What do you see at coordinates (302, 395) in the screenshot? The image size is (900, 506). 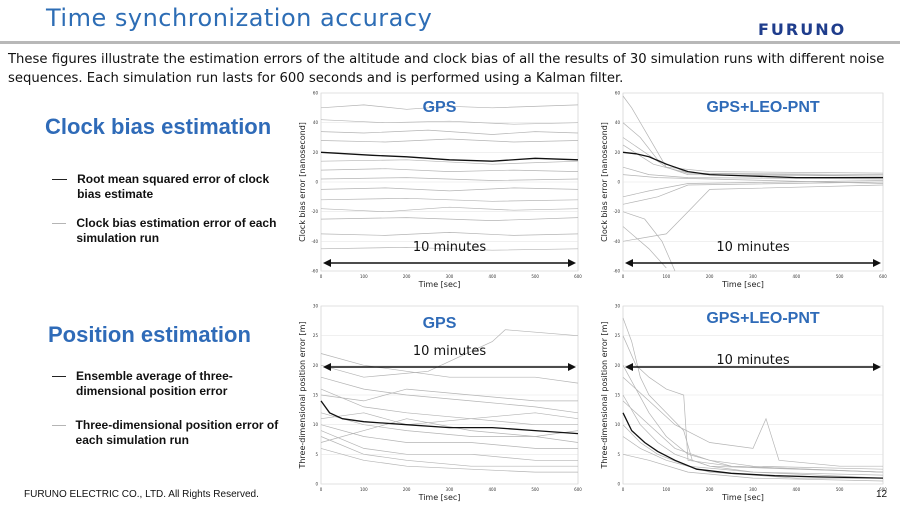 I see `y-axis-label: Three-dimensional position error [m]` at bounding box center [302, 395].